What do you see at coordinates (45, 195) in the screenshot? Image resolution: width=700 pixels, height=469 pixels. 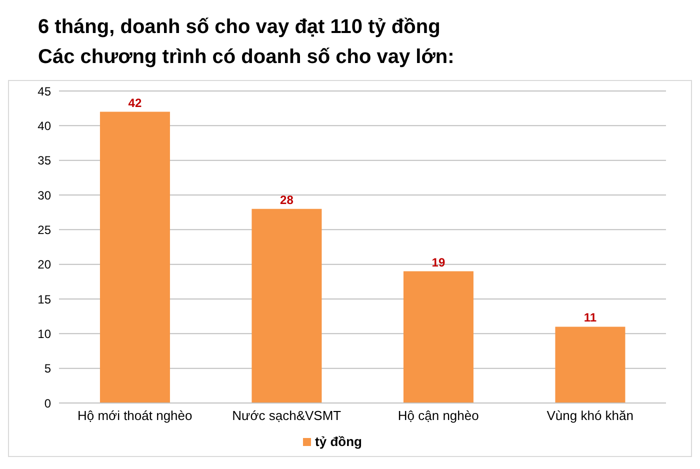 I see `y-tick-label: 30` at bounding box center [45, 195].